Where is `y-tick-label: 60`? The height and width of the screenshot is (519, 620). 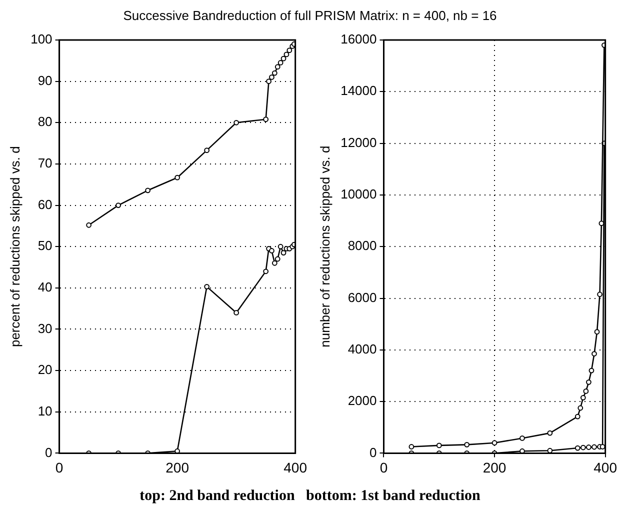 y-tick-label: 60 is located at coordinates (45, 204).